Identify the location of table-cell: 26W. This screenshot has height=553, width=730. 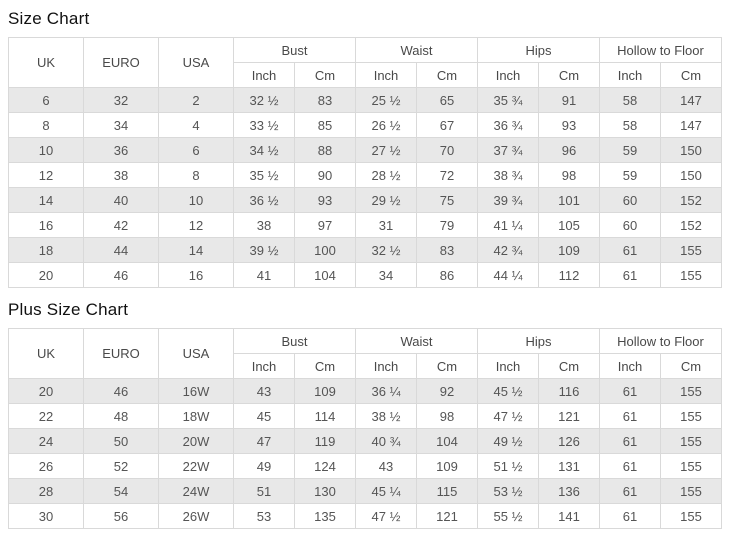
(196, 516).